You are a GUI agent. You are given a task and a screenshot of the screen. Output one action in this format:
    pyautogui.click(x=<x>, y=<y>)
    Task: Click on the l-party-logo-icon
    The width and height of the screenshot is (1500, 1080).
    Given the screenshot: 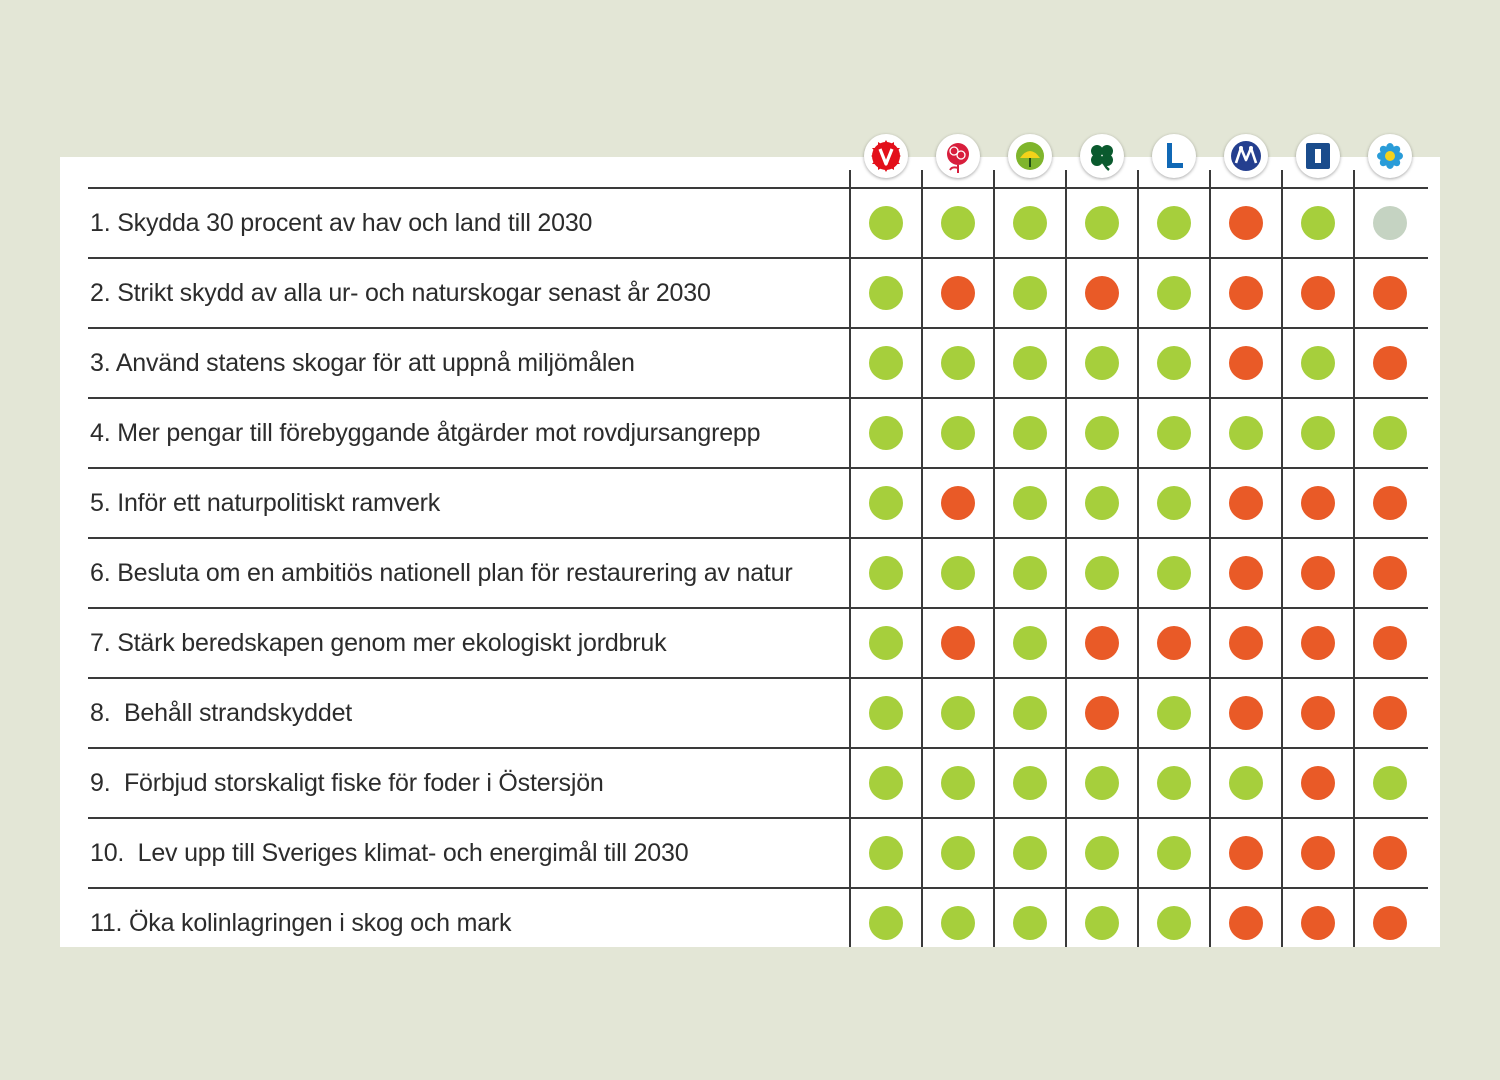 What is the action you would take?
    pyautogui.click(x=1174, y=156)
    